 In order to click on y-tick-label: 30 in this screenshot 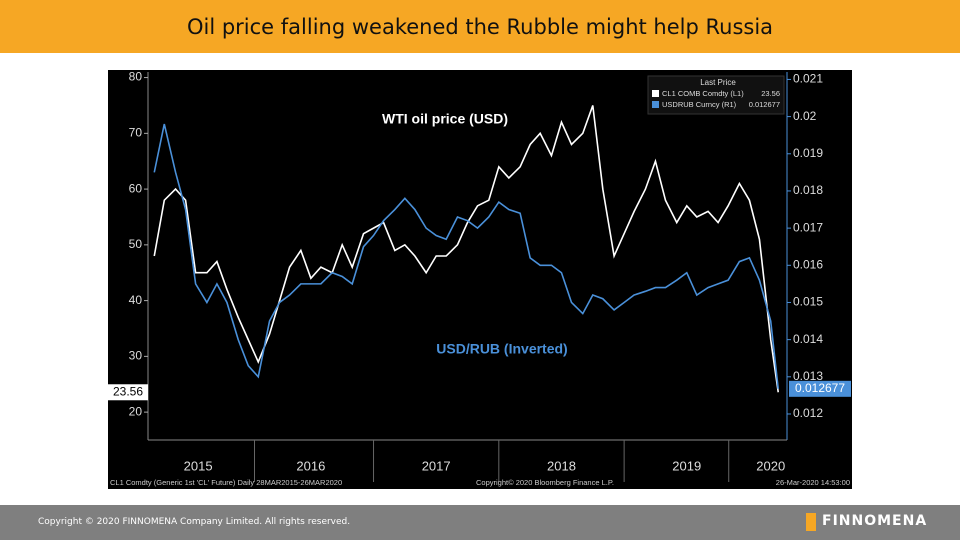, I will do `click(136, 356)`.